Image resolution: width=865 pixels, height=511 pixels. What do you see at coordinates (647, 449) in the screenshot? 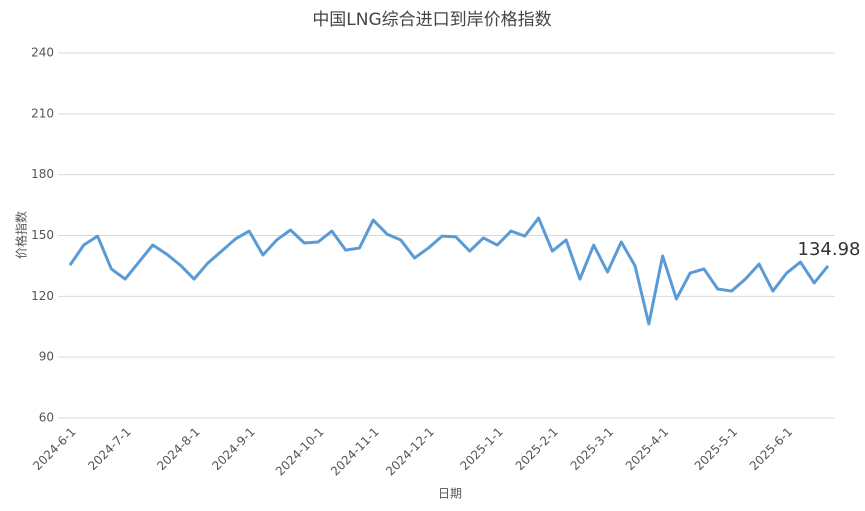
I see `x-tick-label: 2025-4-1` at bounding box center [647, 449].